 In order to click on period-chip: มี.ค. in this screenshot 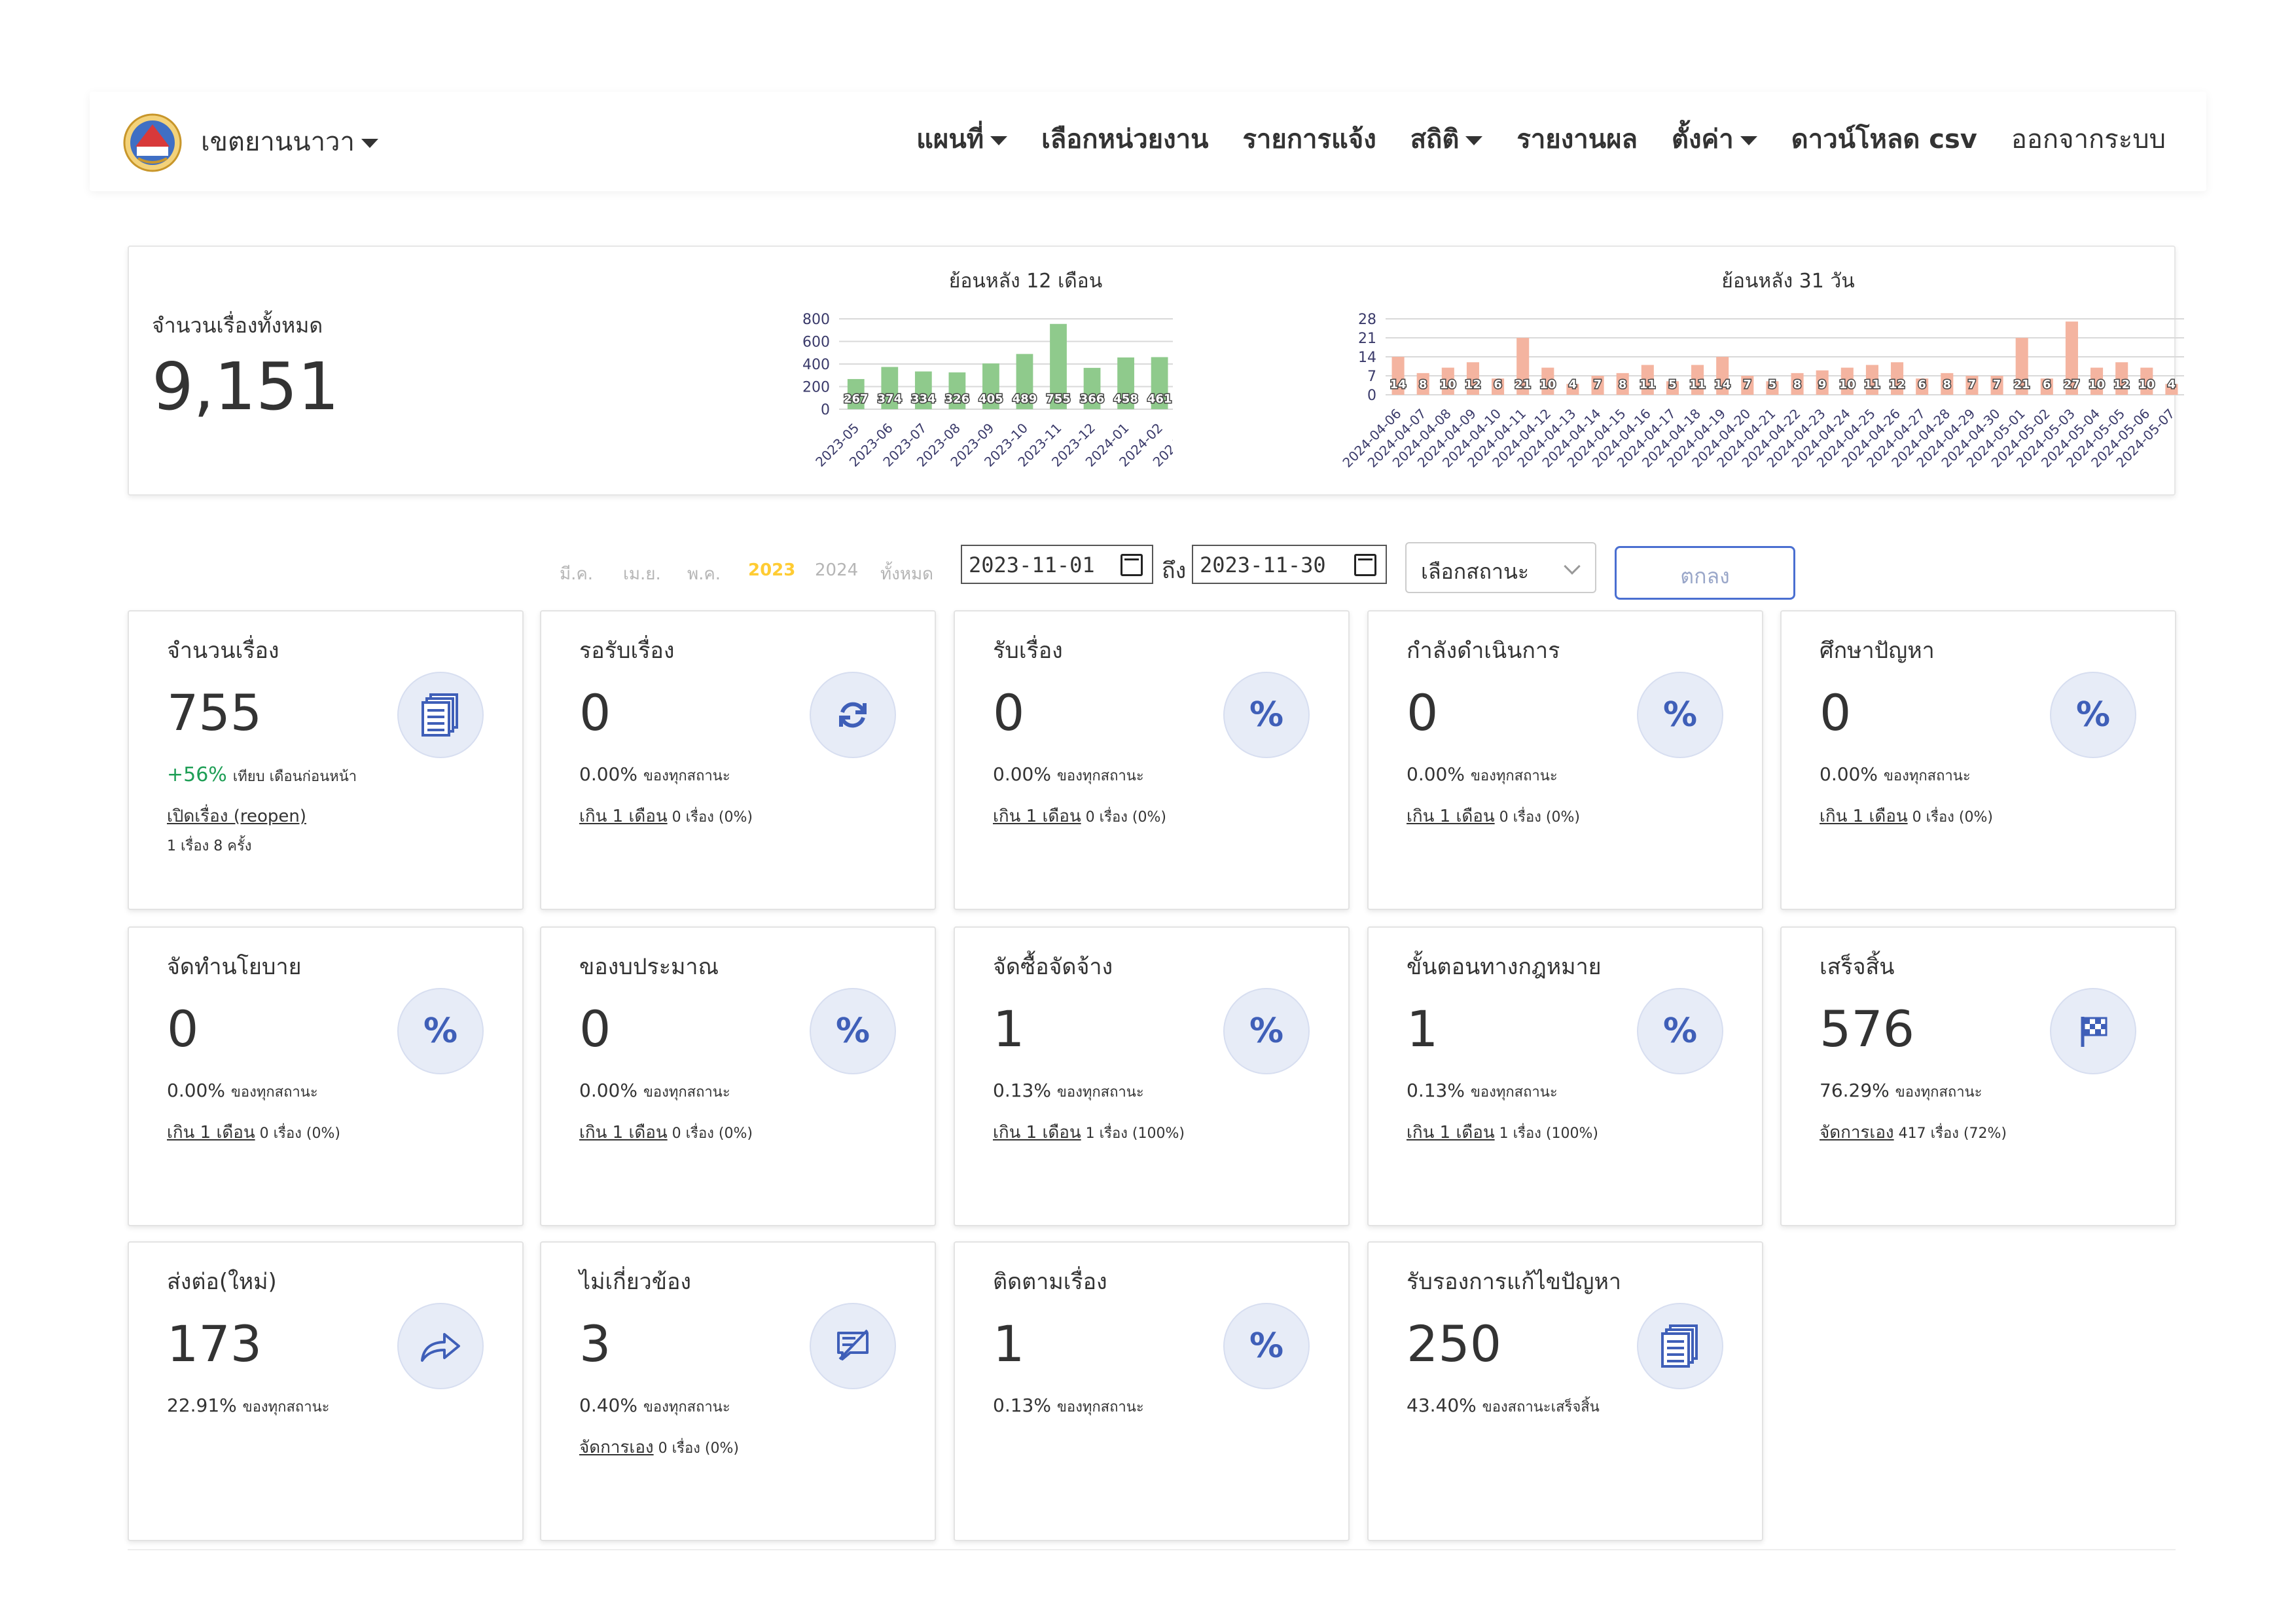, I will do `click(577, 574)`.